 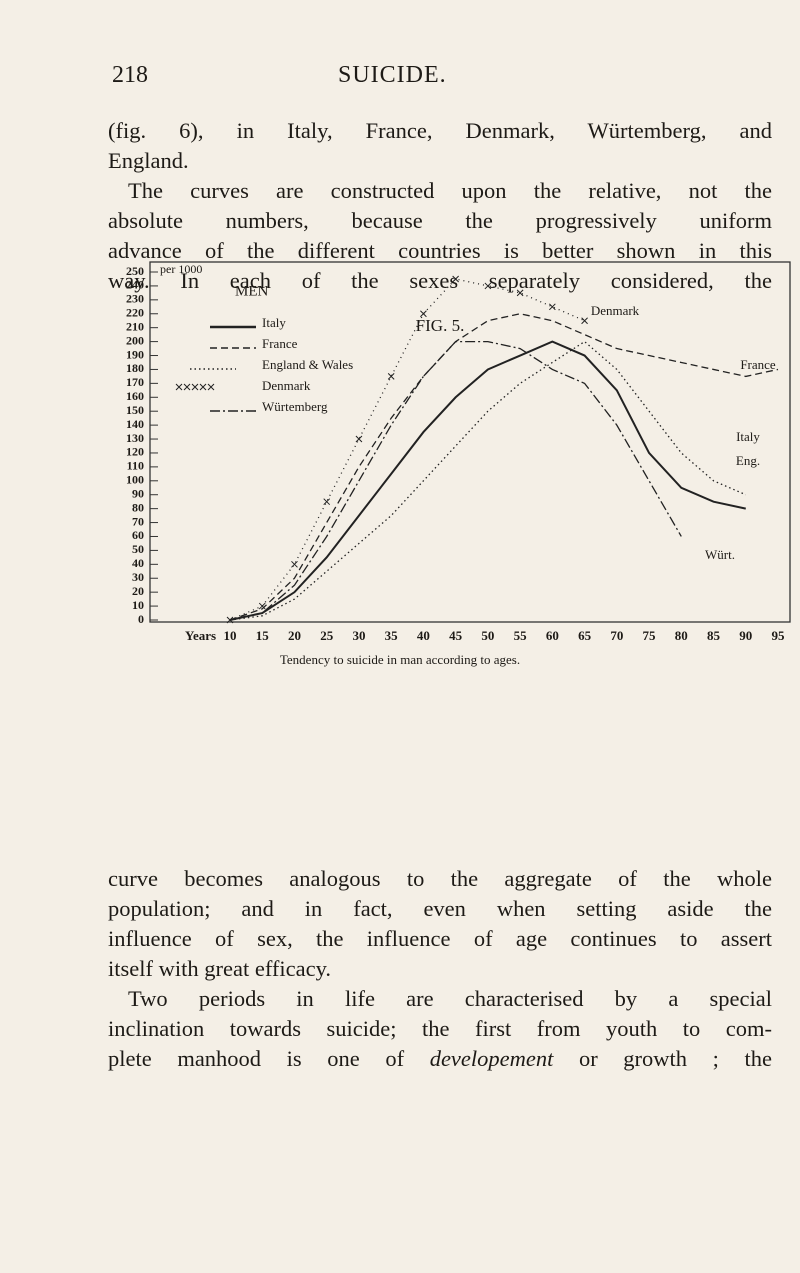 I want to click on emphasis: developement, so click(x=491, y=1058).